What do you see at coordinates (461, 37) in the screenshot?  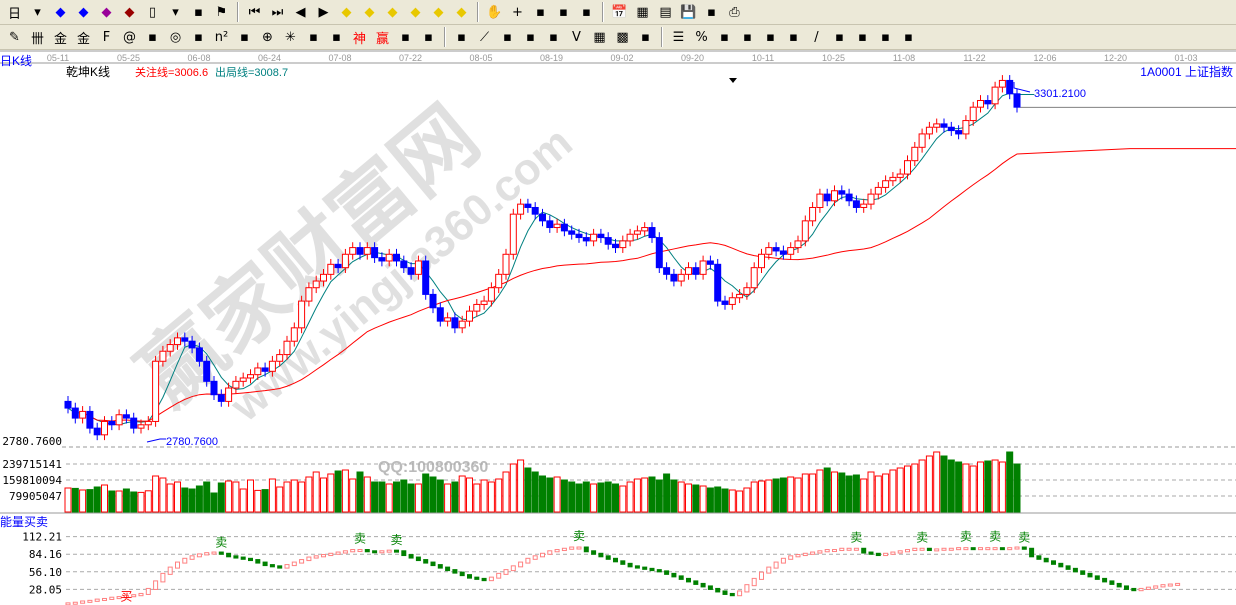 I see `box-icon: ▪` at bounding box center [461, 37].